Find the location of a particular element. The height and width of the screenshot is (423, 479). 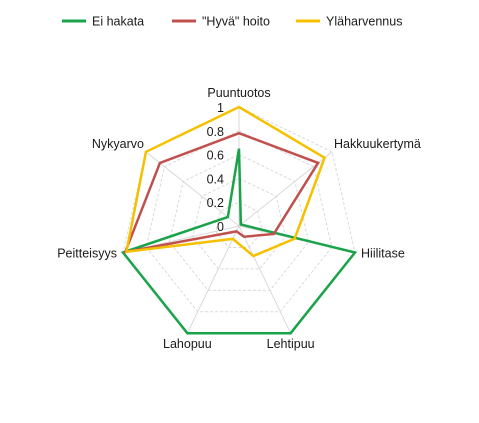

legend-label-3: Yläharvennus is located at coordinates (364, 22).